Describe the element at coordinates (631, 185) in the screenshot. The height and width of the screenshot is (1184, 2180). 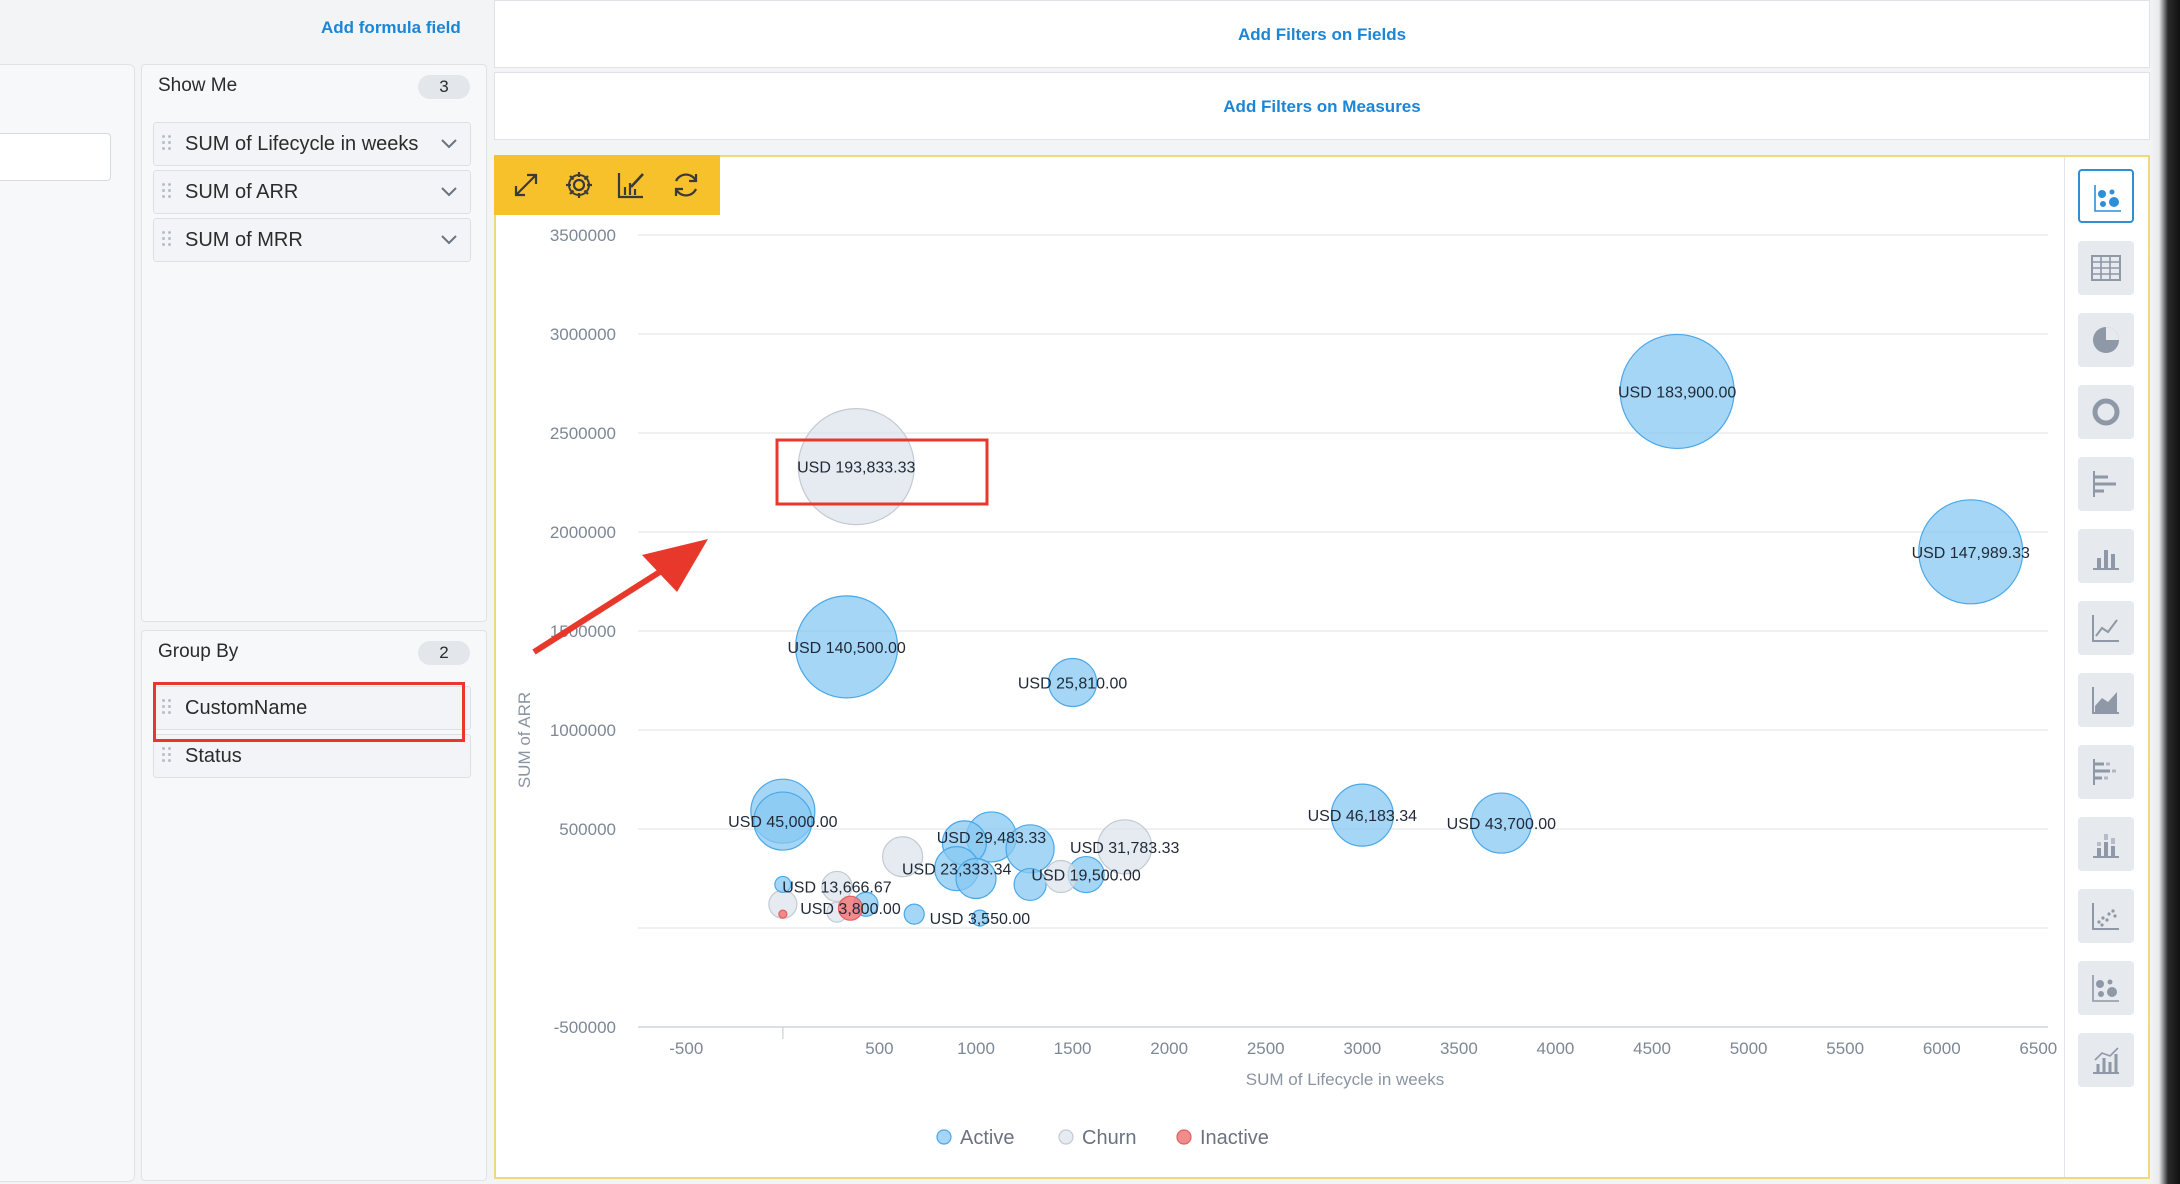
I see `chart-edit-icon` at that location.